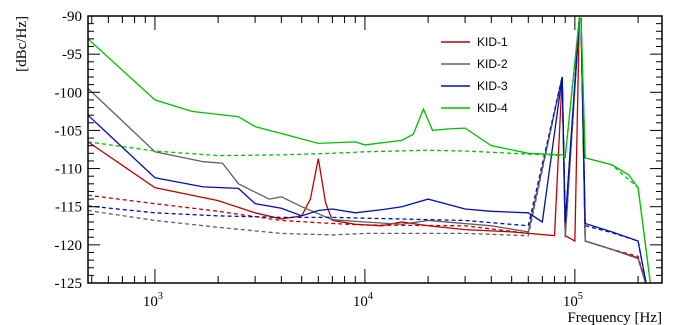 Image resolution: width=686 pixels, height=325 pixels. I want to click on x-tick-label: 10⁴, so click(363, 300).